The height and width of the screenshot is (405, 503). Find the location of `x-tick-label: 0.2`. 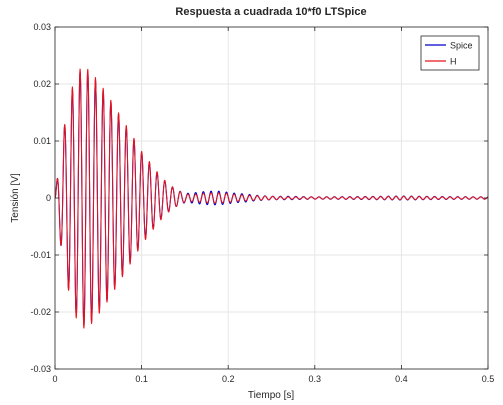

x-tick-label: 0.2 is located at coordinates (228, 379).